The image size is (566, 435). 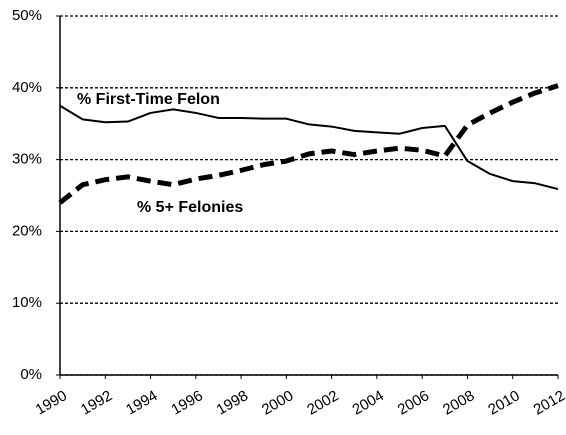 I want to click on x-tick-label: 2012, so click(x=548, y=402).